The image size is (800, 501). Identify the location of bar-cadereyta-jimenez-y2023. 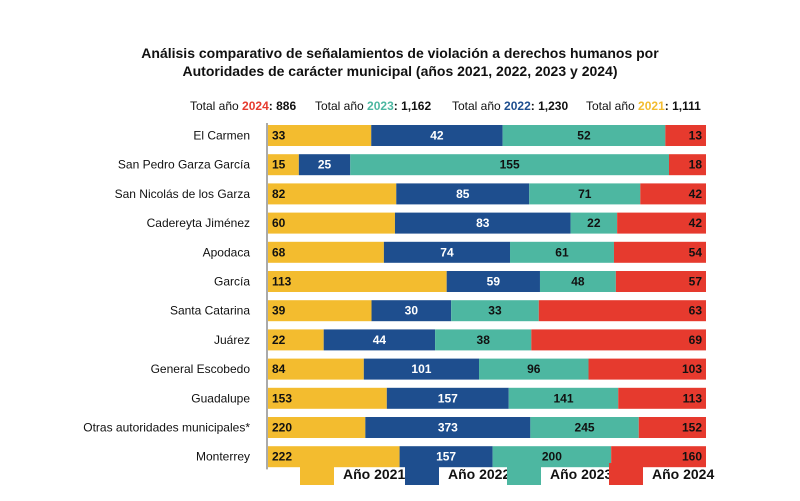
(594, 223).